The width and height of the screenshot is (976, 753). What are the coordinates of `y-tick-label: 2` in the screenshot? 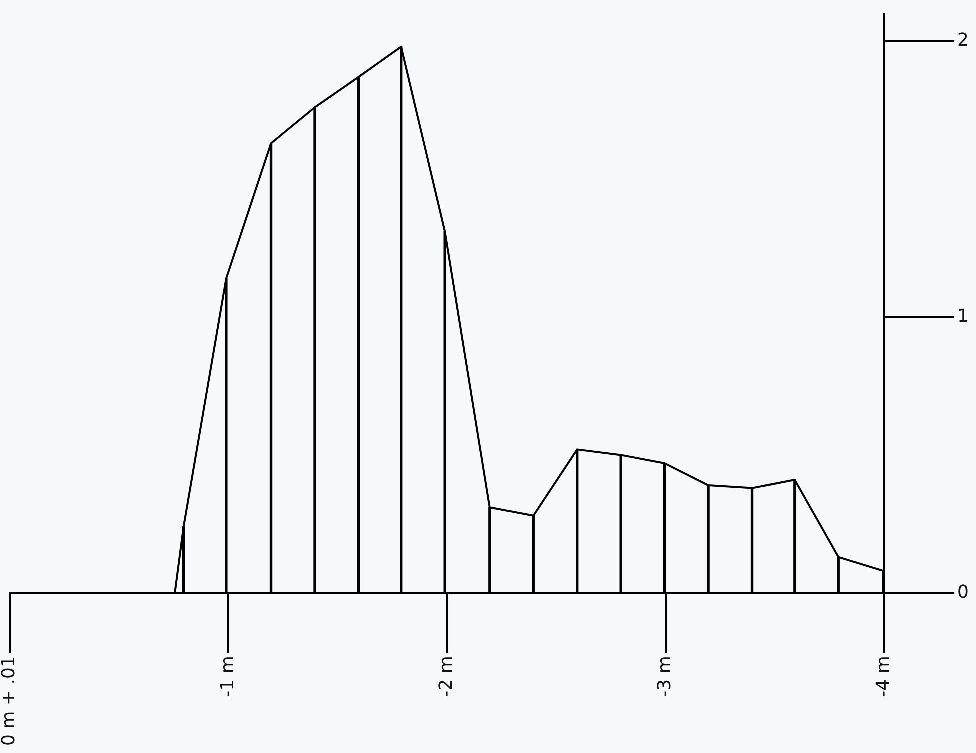 It's located at (963, 41).